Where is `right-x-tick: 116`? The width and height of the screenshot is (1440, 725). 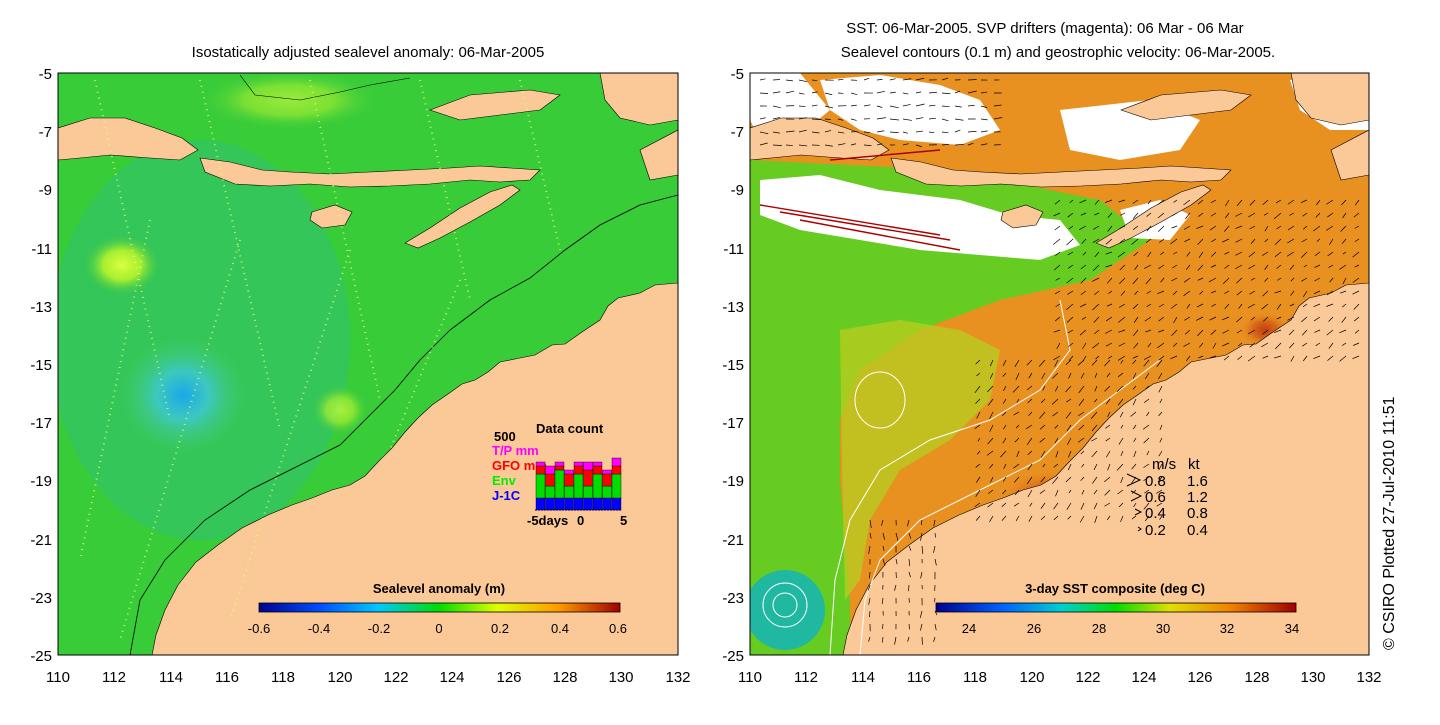
right-x-tick: 116 is located at coordinates (919, 677).